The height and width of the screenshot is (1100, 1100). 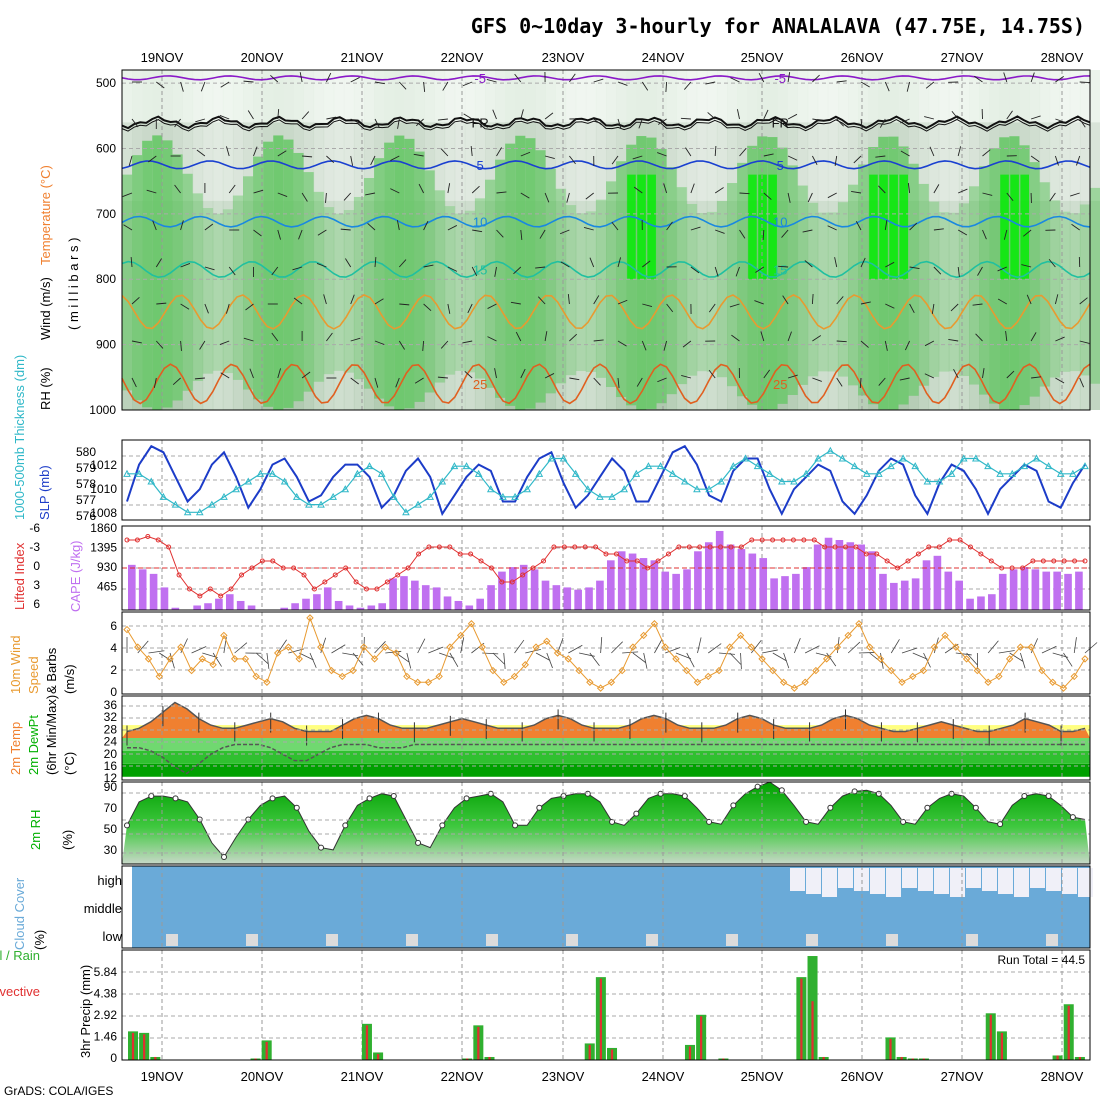 I want to click on slp-tick: 1012, so click(x=103, y=465).